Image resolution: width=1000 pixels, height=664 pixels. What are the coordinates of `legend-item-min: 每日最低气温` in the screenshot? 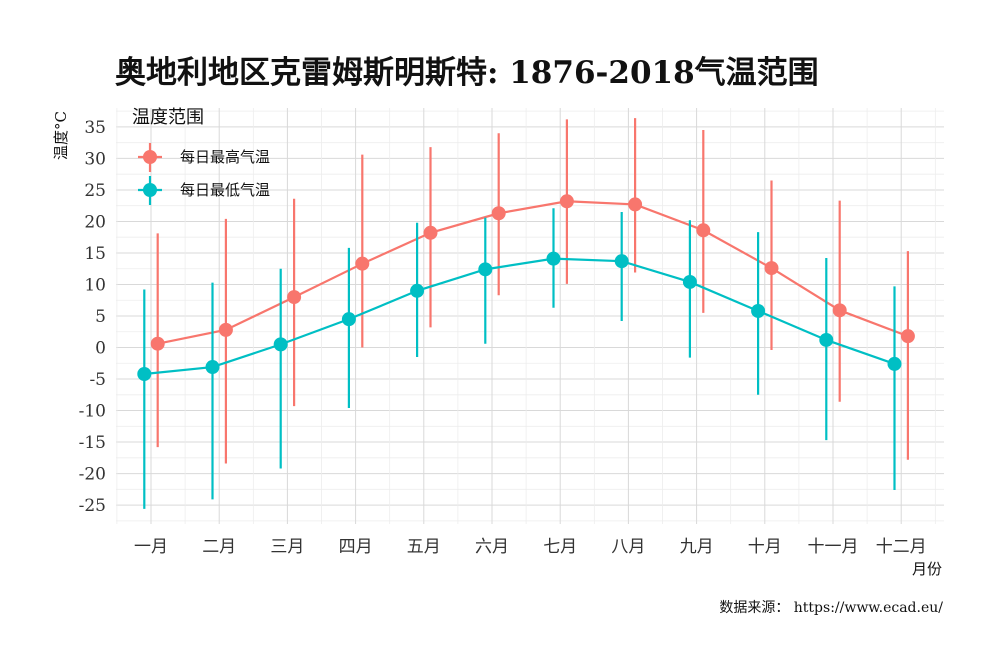 It's located at (204, 190).